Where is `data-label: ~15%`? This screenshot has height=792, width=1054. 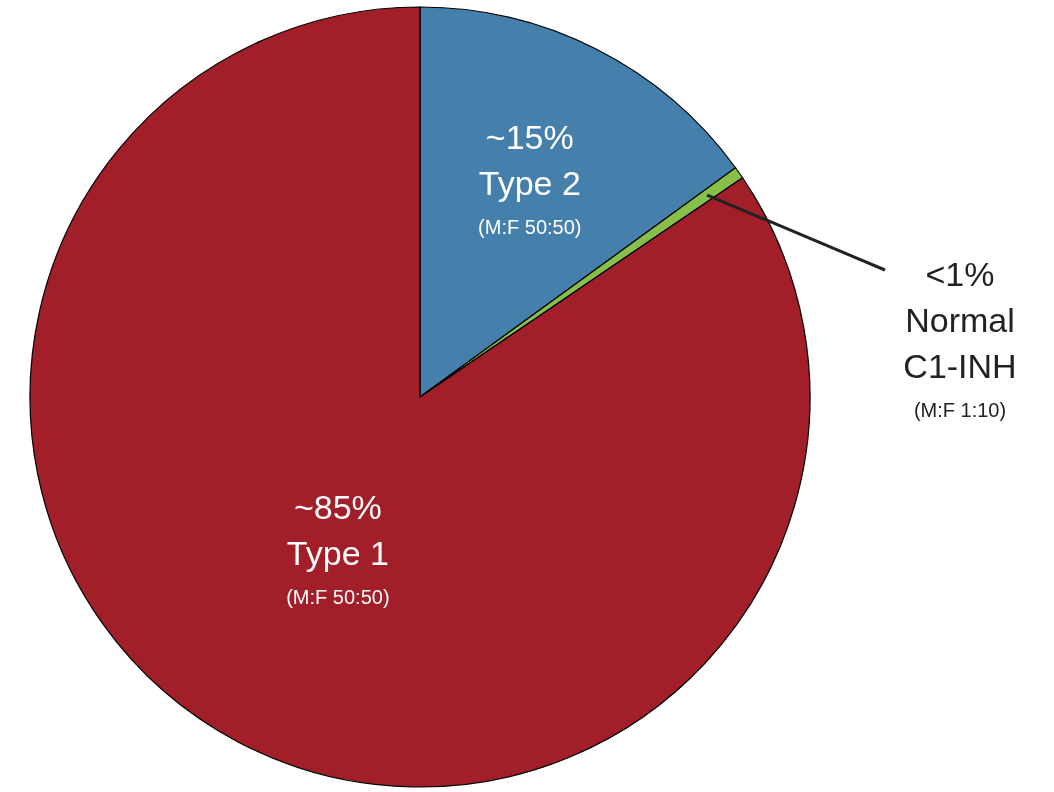 data-label: ~15% is located at coordinates (529, 136).